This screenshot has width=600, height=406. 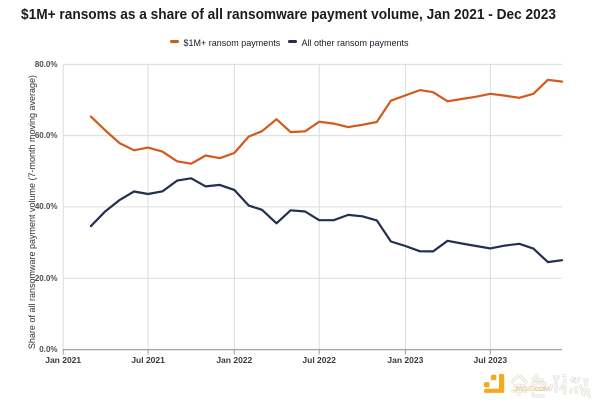 I want to click on svg-text: JINSE.COM, so click(x=531, y=389).